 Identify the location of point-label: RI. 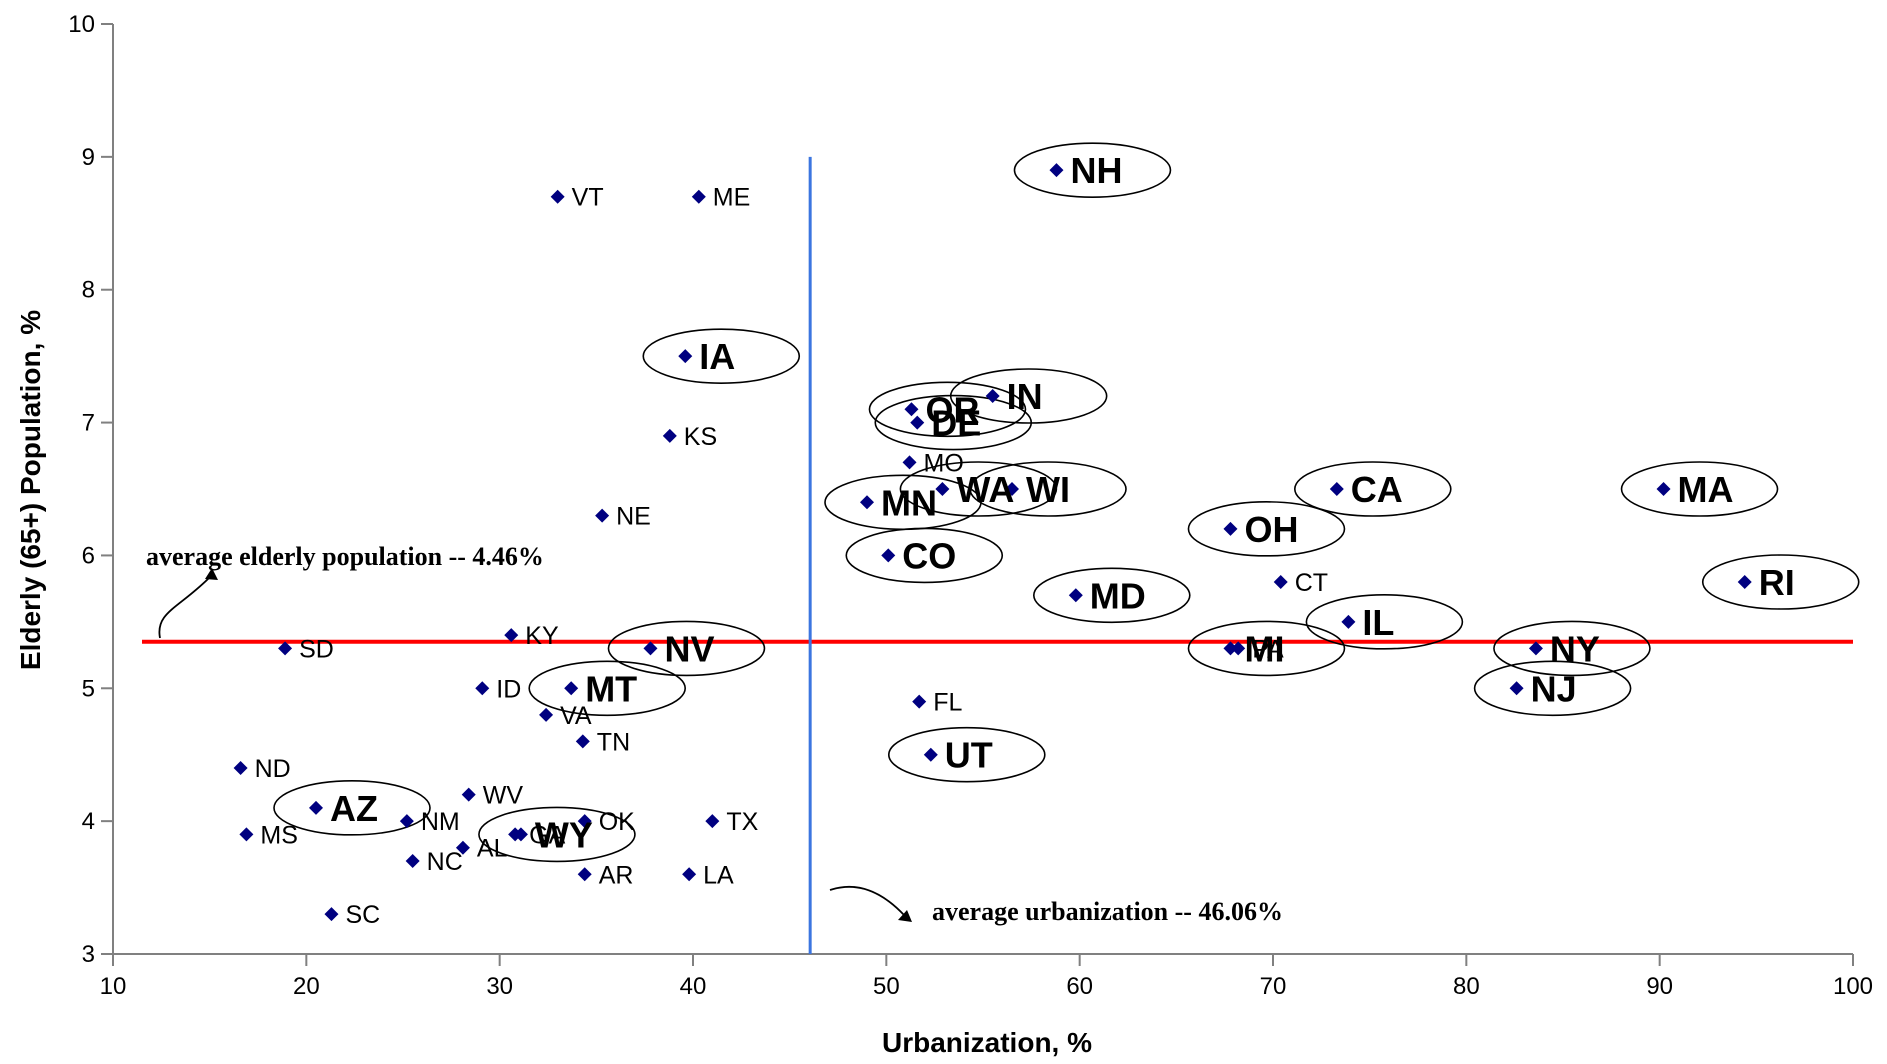
(1777, 582).